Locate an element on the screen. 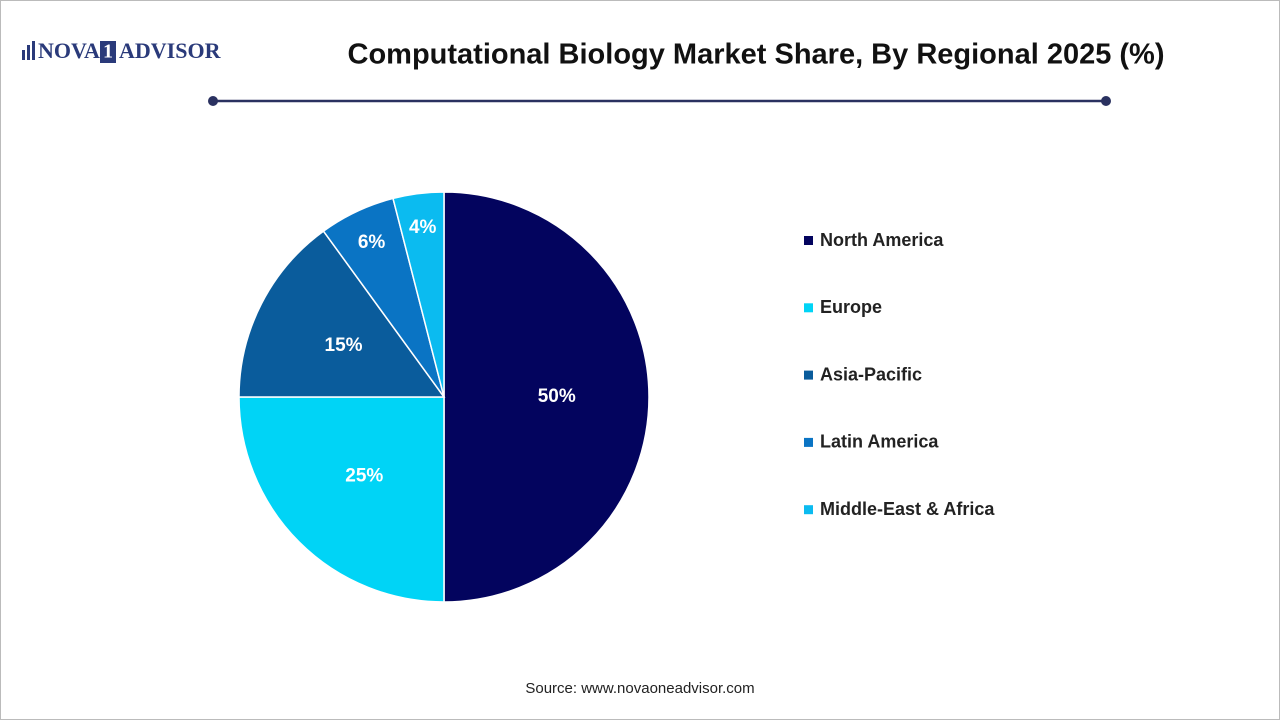 The image size is (1280, 720). data-label: 6% is located at coordinates (372, 242).